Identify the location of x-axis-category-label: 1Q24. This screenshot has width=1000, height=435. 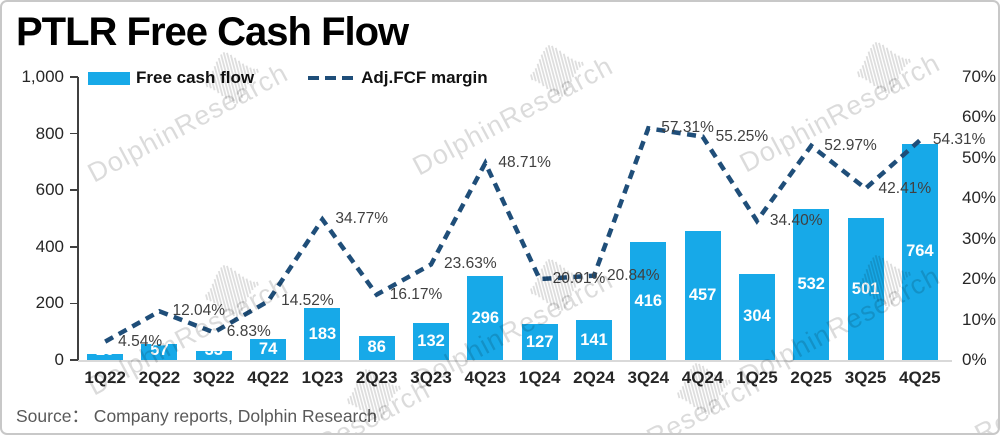
(539, 377).